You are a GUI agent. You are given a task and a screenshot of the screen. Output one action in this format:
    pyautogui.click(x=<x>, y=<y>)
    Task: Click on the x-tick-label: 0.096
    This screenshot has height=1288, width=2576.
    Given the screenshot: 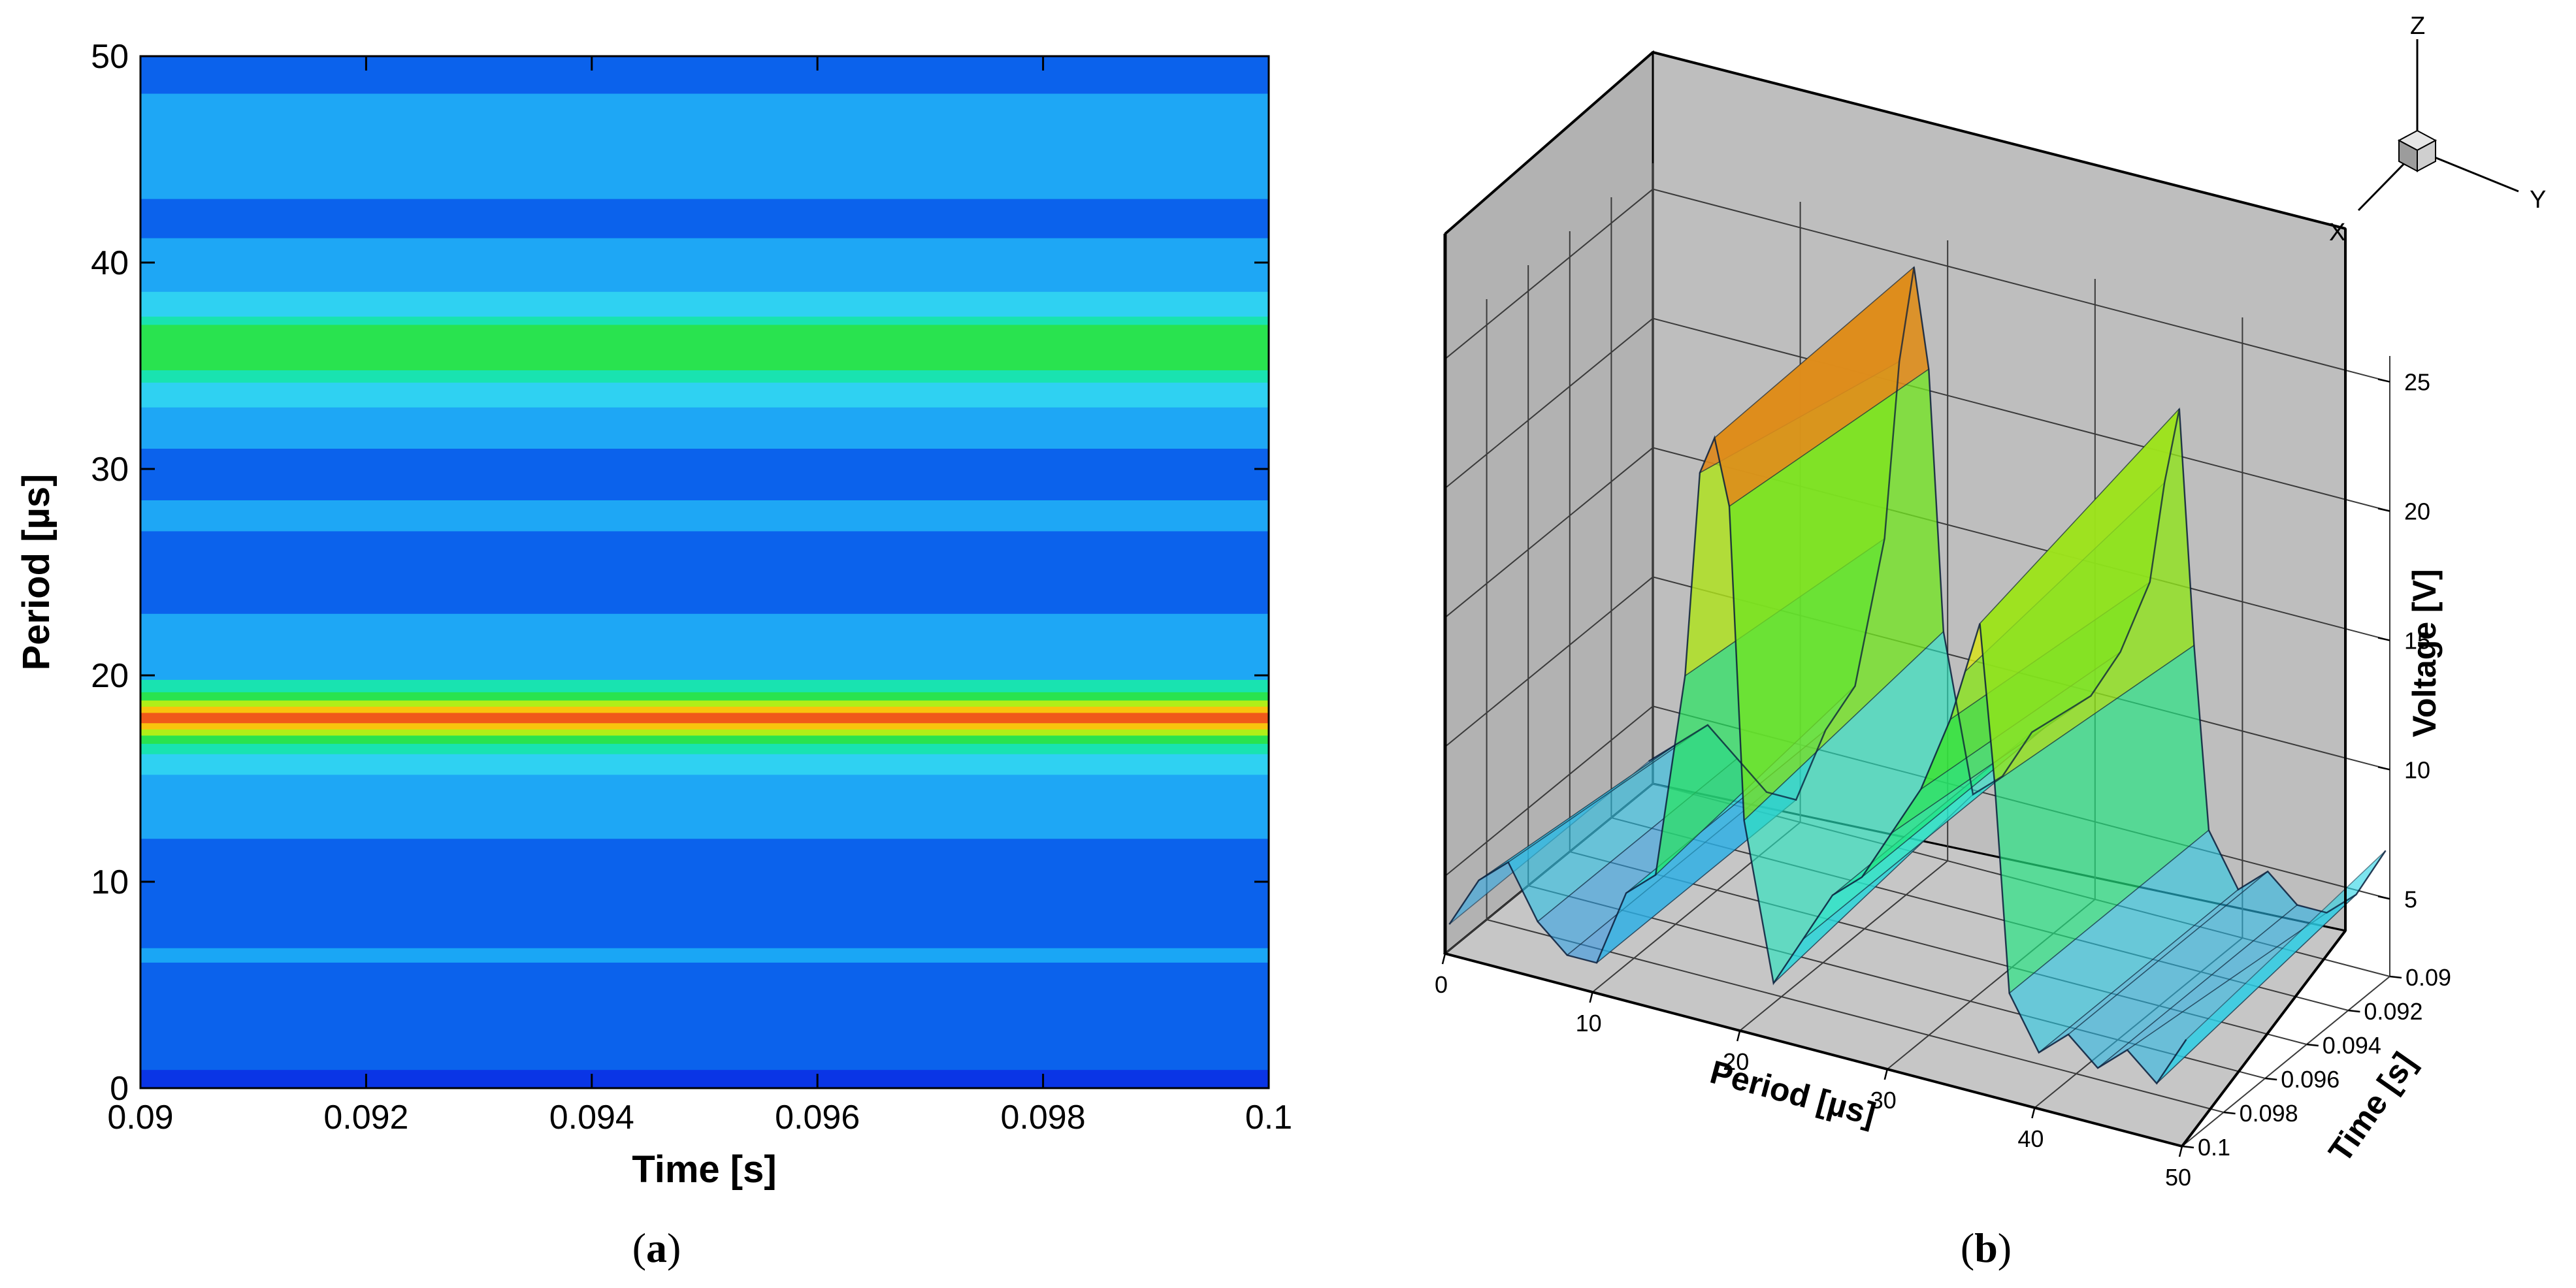 What is the action you would take?
    pyautogui.click(x=818, y=1117)
    